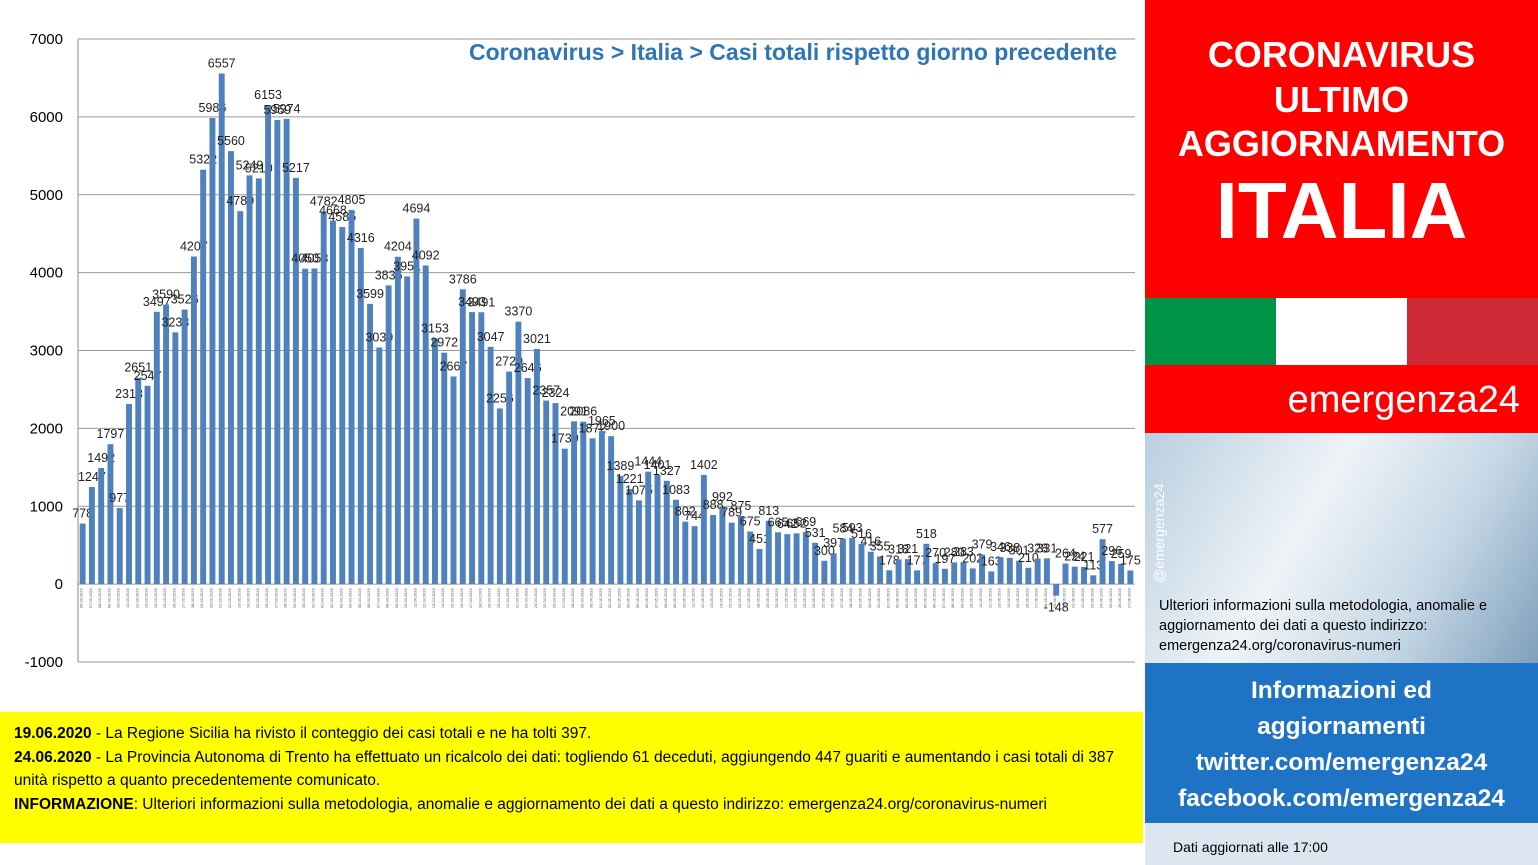 Image resolution: width=1538 pixels, height=865 pixels. What do you see at coordinates (192, 597) in the screenshot?
I see `x-tick-label: 18.03.2020` at bounding box center [192, 597].